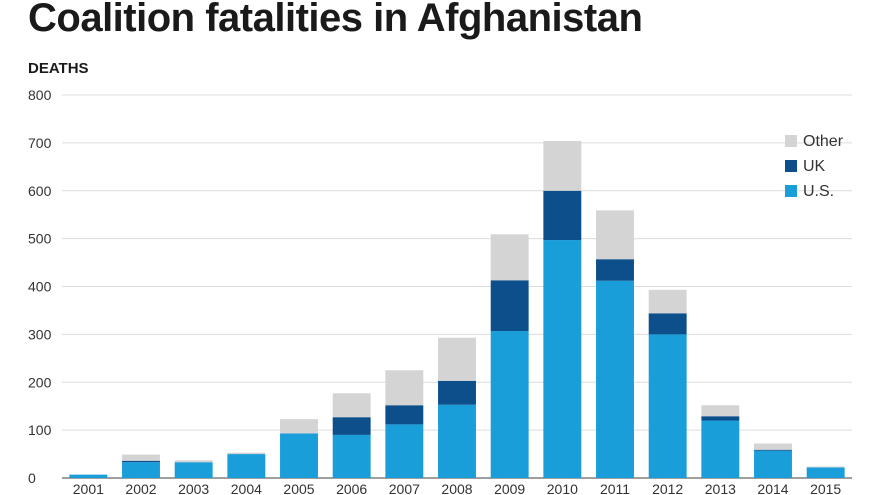 The width and height of the screenshot is (880, 495). What do you see at coordinates (141, 461) in the screenshot?
I see `bar-uk-2002` at bounding box center [141, 461].